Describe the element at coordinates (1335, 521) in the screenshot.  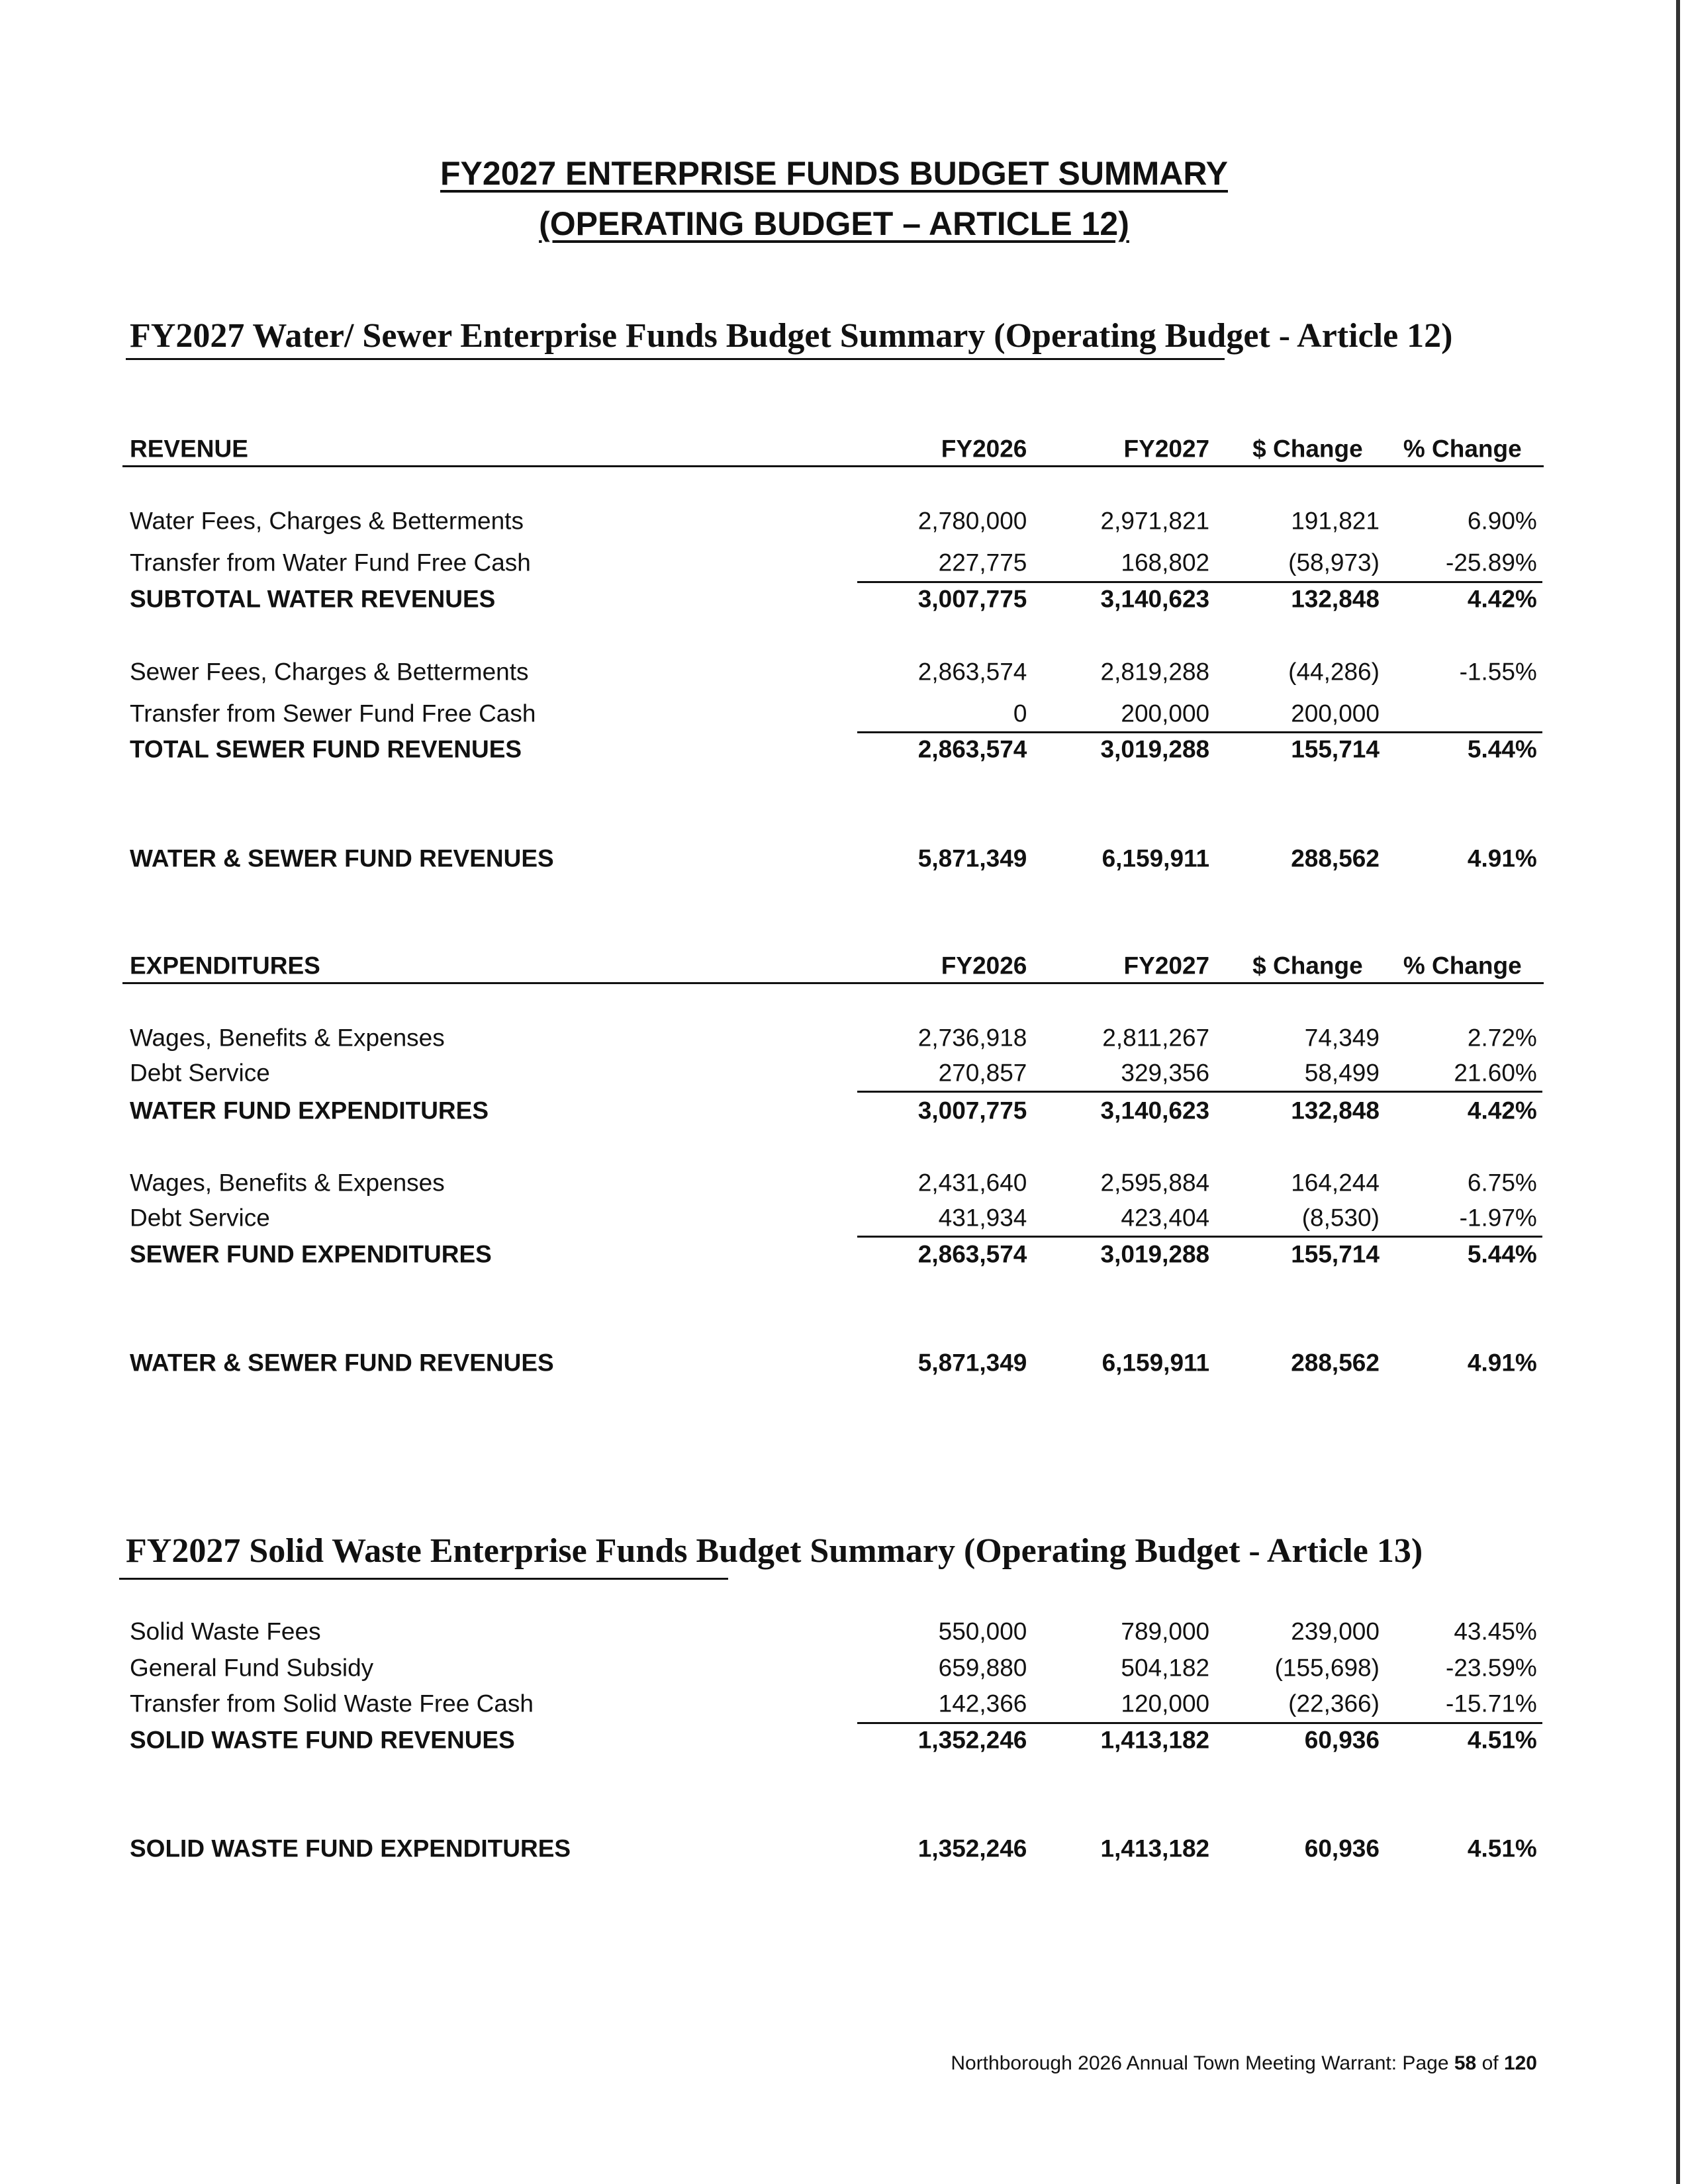
I see `cell-value: 191,821` at that location.